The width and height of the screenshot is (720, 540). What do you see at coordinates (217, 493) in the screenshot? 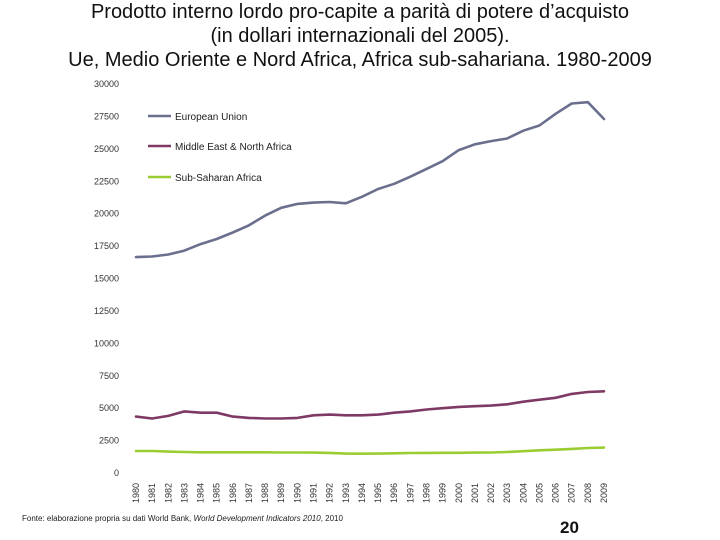
I see `x-tick-label: 1985` at bounding box center [217, 493].